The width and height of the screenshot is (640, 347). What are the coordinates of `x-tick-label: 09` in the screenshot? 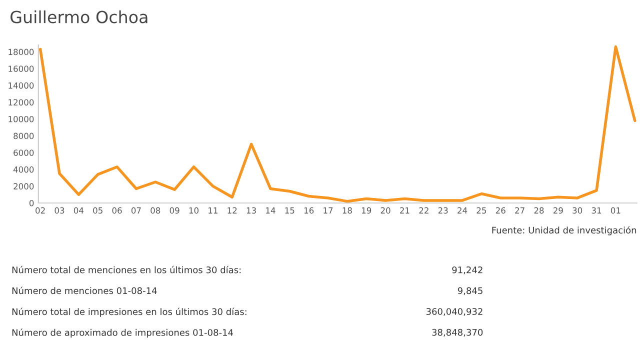 It's located at (175, 210).